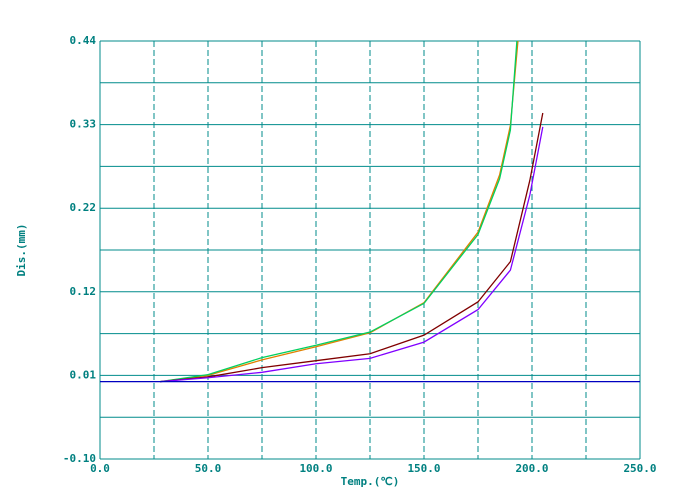  Describe the element at coordinates (21, 250) in the screenshot. I see `y-axis-label: Dis.(mm)` at that location.